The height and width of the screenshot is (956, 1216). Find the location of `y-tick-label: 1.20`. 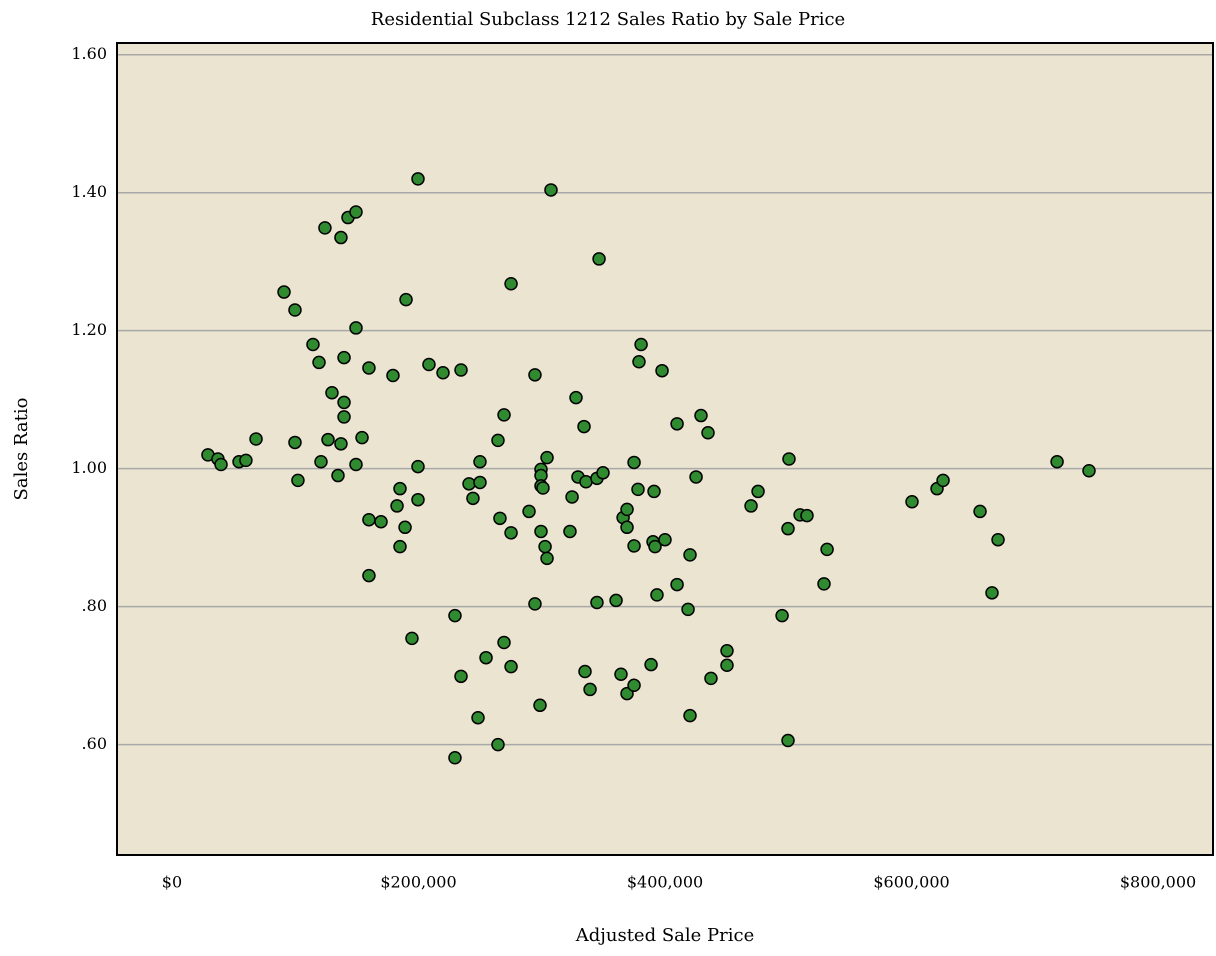

y-tick-label: 1.20 is located at coordinates (89, 329).